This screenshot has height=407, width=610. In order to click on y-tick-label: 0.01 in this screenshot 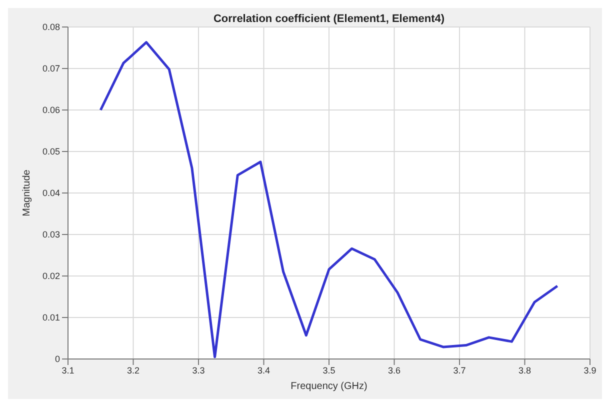, I will do `click(51, 317)`.